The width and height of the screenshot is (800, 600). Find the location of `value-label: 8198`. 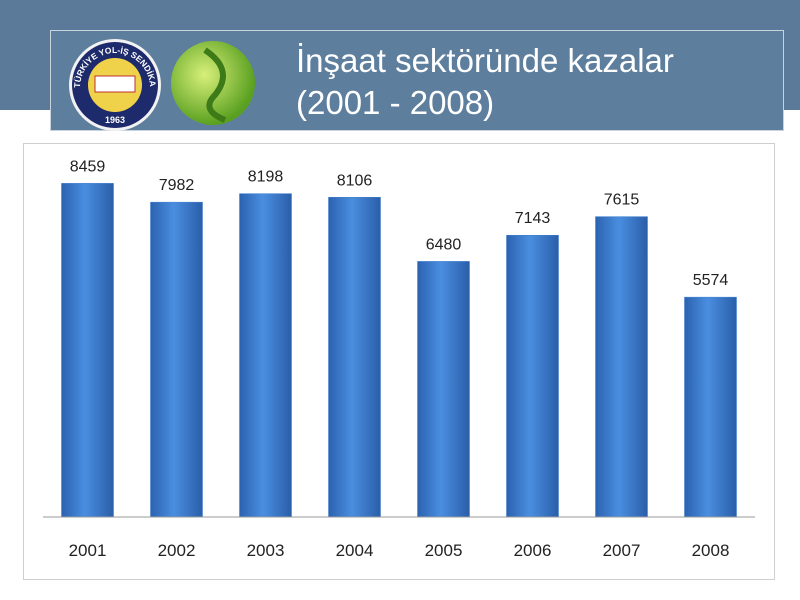

value-label: 8198 is located at coordinates (266, 177).